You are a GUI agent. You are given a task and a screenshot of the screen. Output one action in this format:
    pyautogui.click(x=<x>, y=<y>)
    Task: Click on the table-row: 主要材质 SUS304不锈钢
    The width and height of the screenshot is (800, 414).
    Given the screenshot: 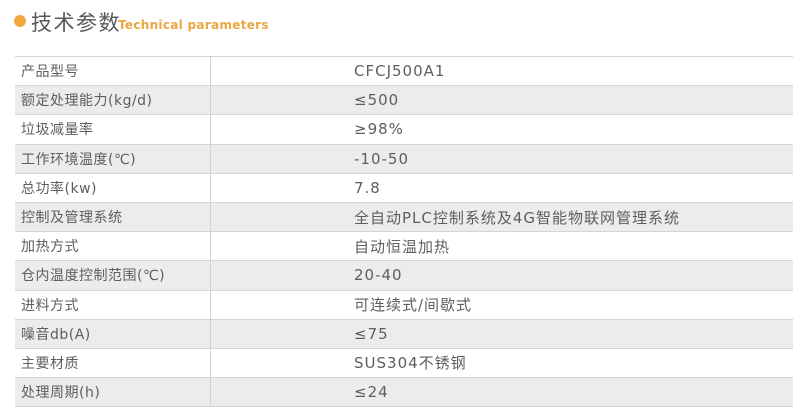 What is the action you would take?
    pyautogui.click(x=404, y=363)
    